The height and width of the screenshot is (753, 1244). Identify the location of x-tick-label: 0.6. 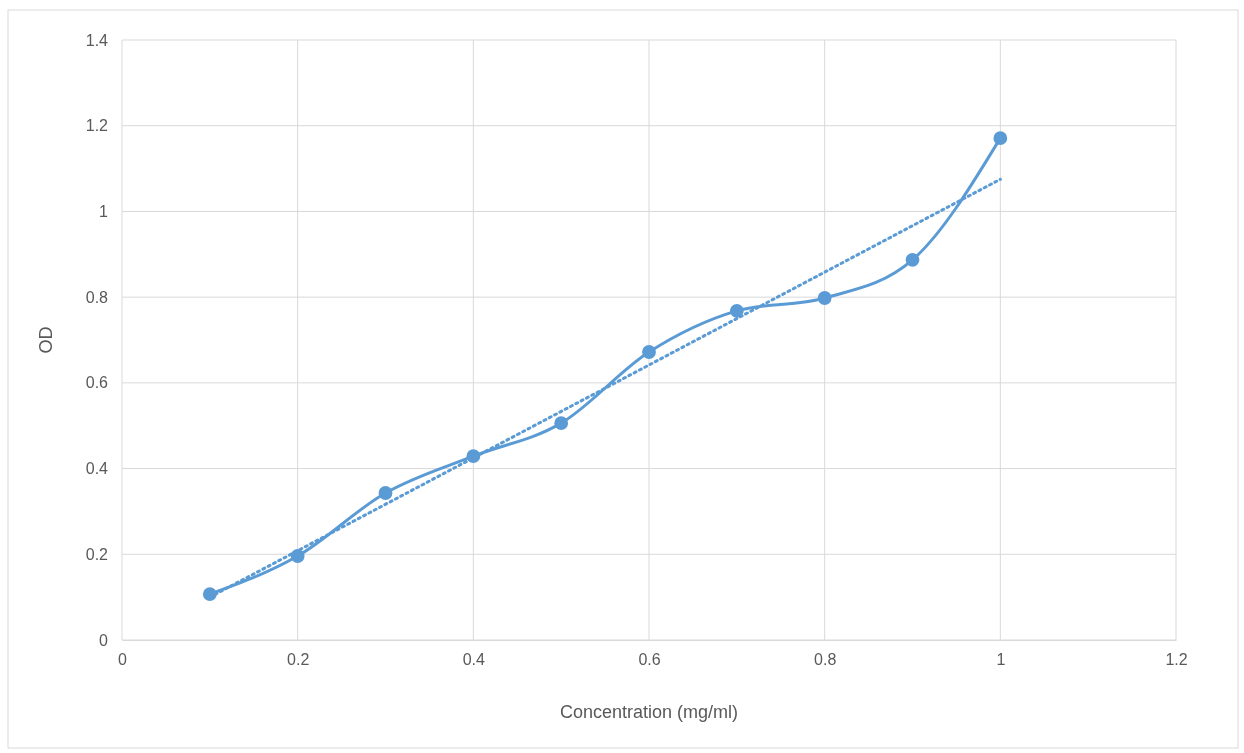
(649, 660).